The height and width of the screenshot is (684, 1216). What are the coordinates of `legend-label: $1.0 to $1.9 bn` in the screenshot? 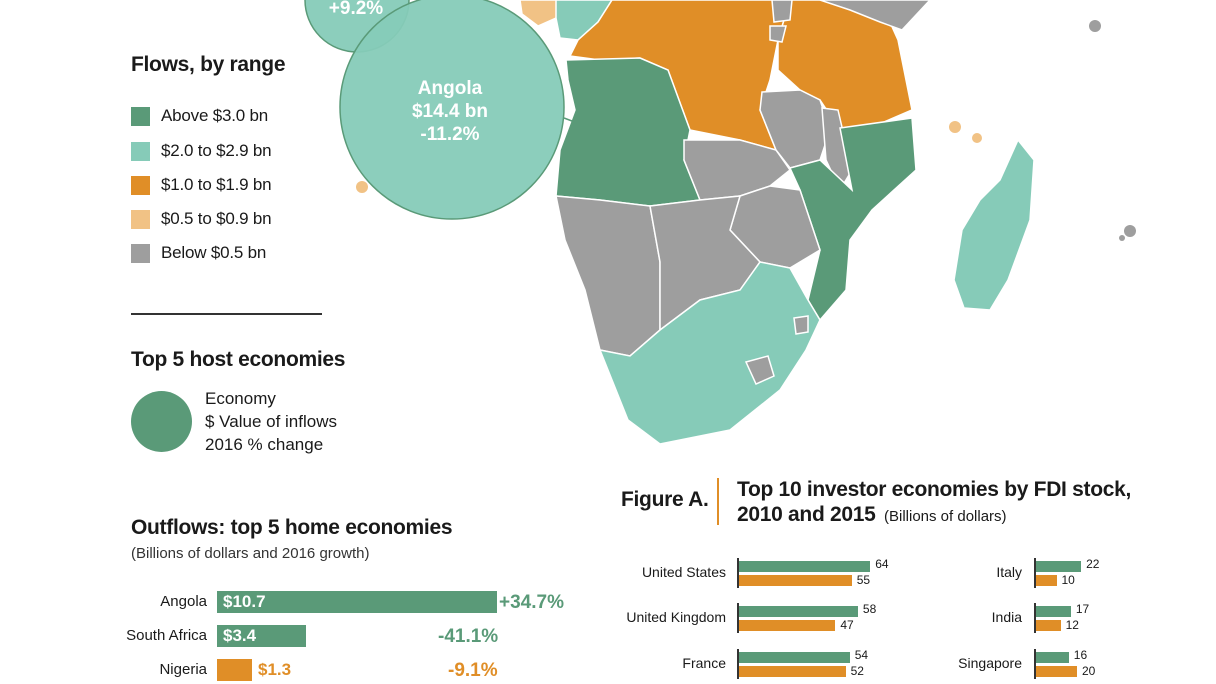 It's located at (216, 184).